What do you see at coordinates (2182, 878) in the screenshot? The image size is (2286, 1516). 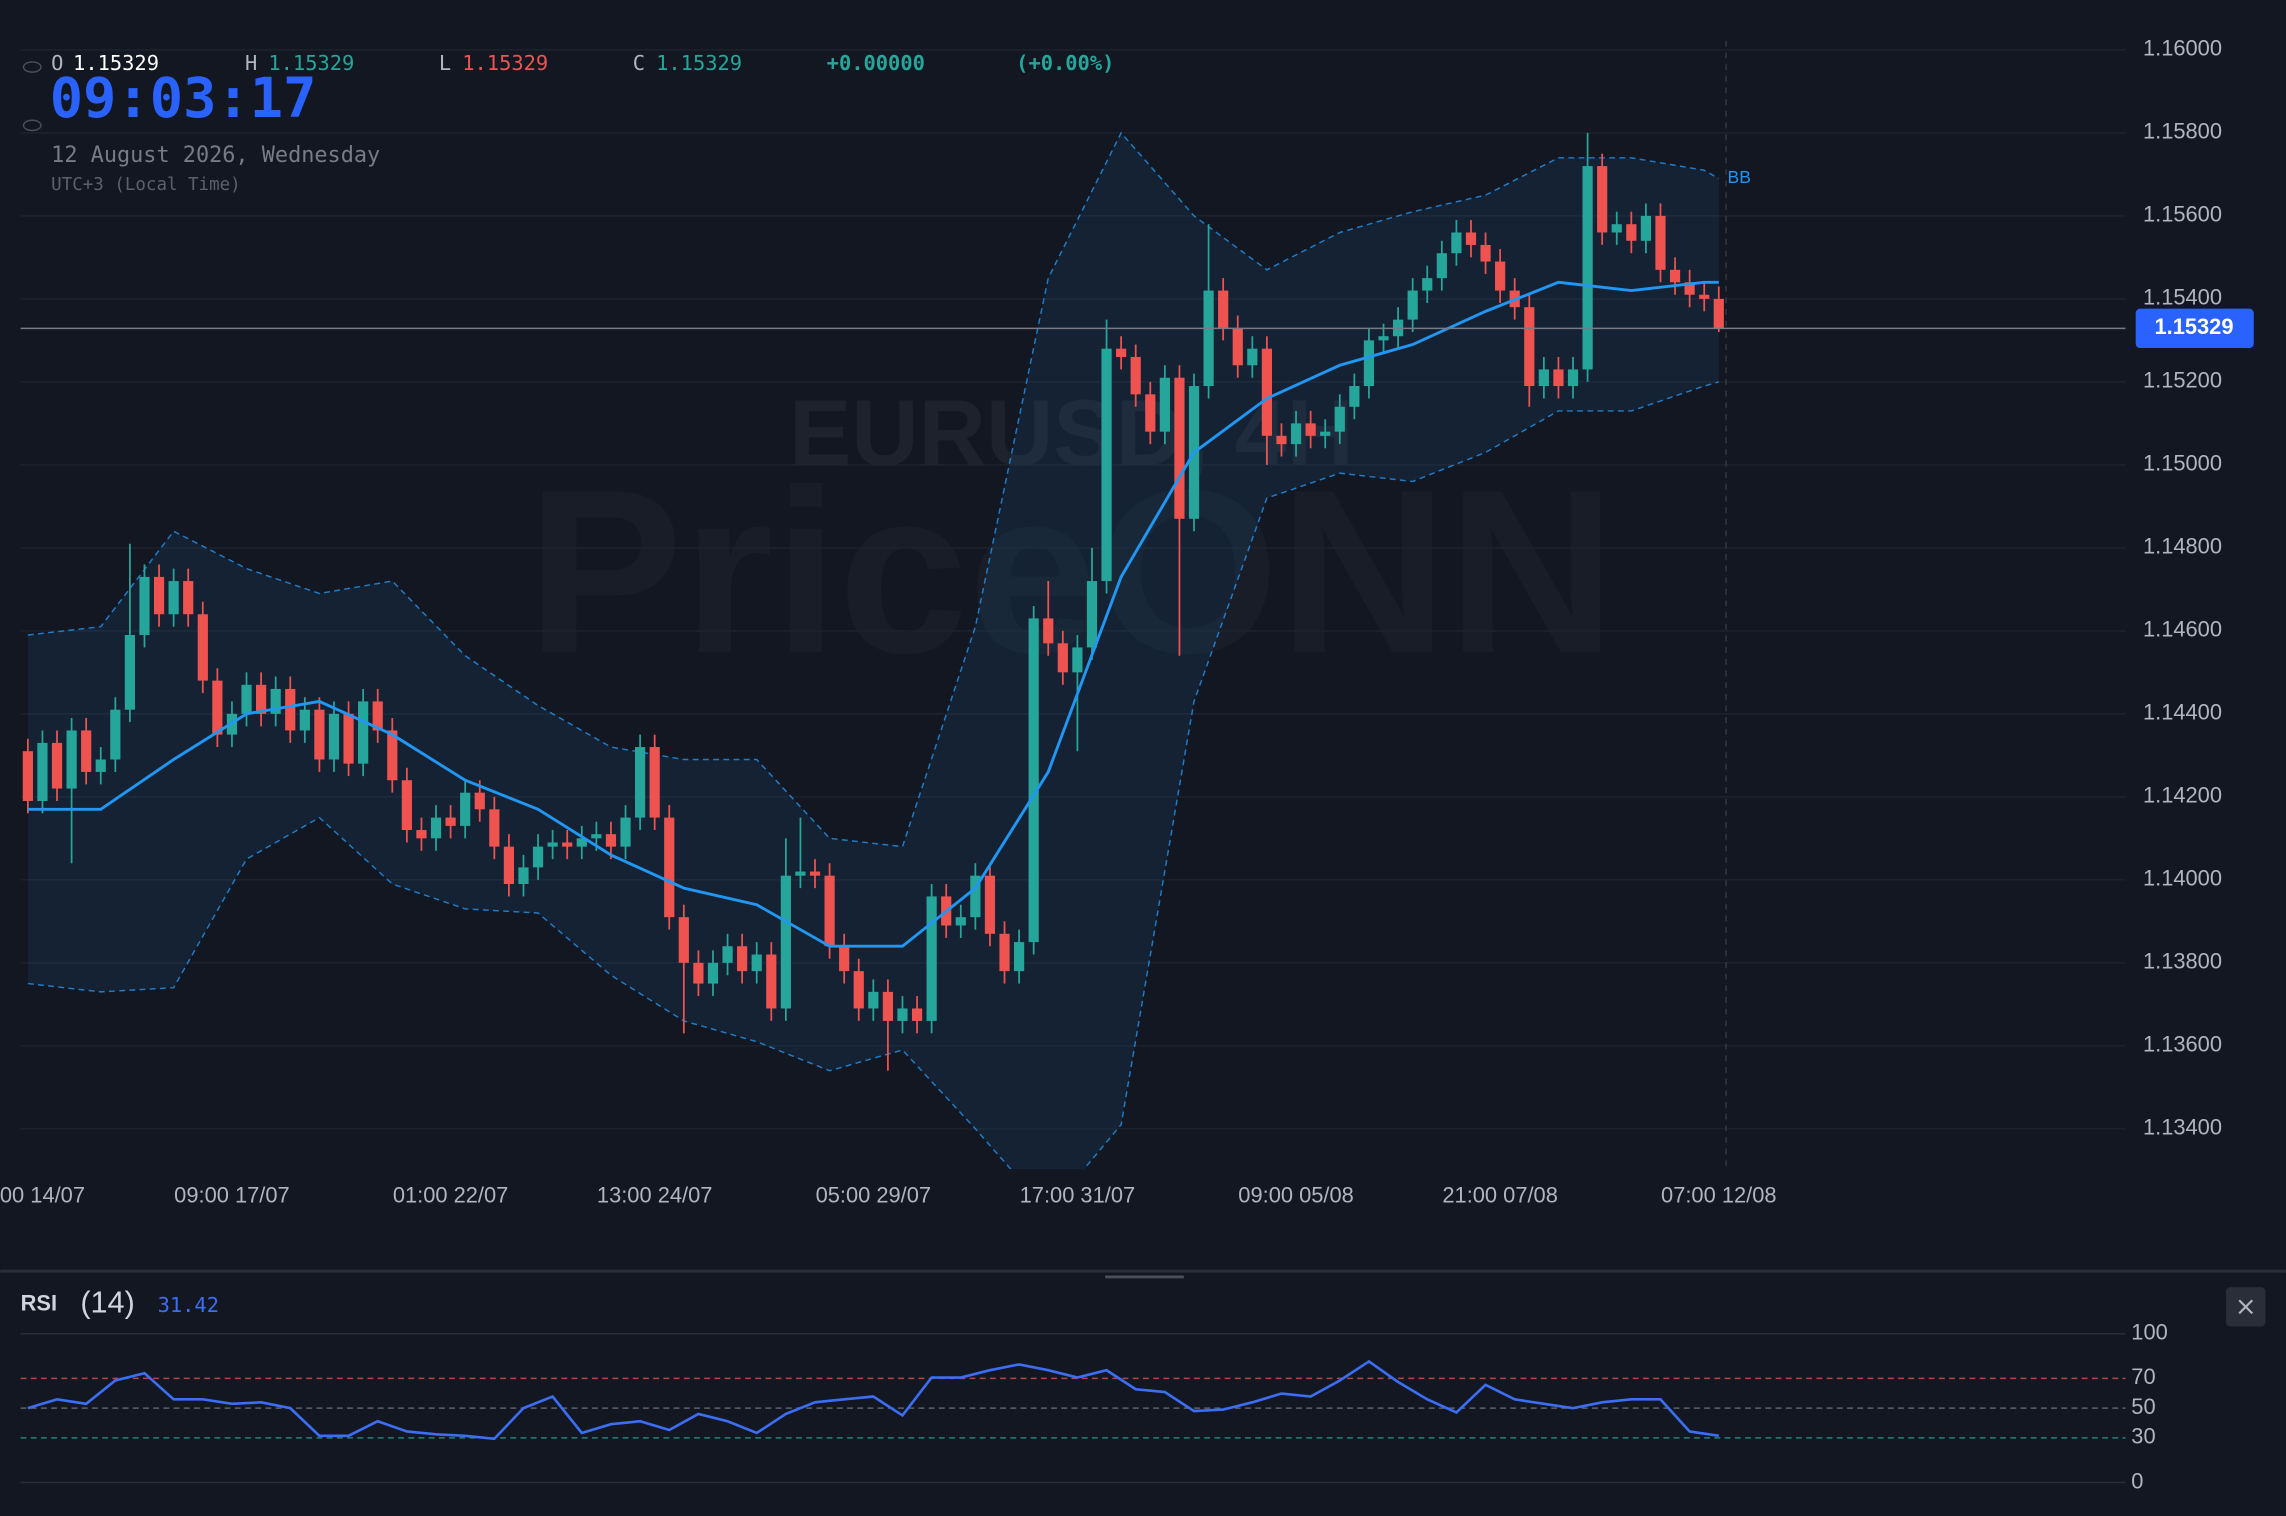 I see `y-tick-label: 1.14000` at bounding box center [2182, 878].